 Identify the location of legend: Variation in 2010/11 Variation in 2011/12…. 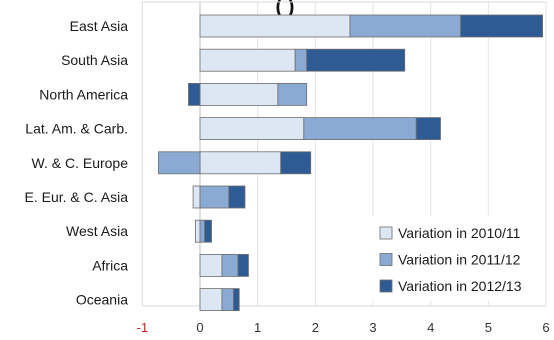
(458, 258).